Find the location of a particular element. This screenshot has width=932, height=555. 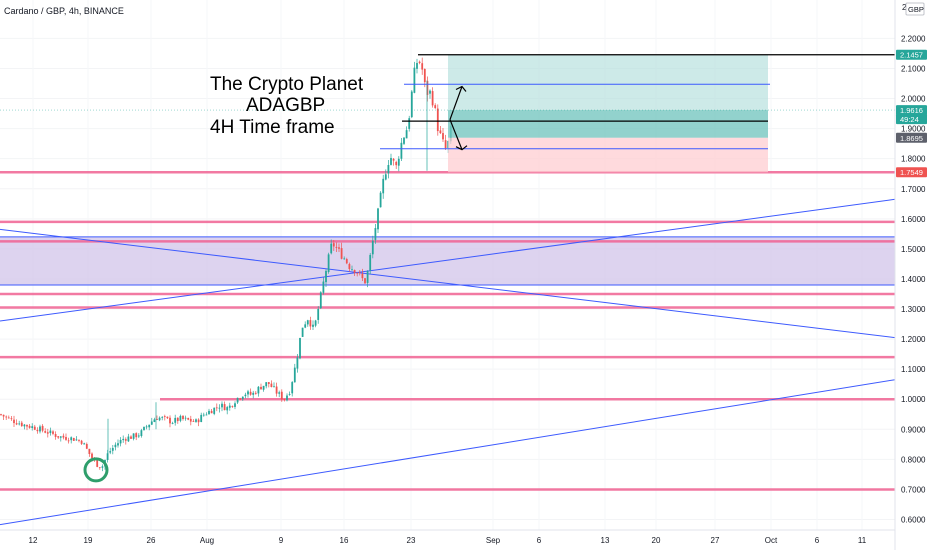

price-label-bg is located at coordinates (911, 110).